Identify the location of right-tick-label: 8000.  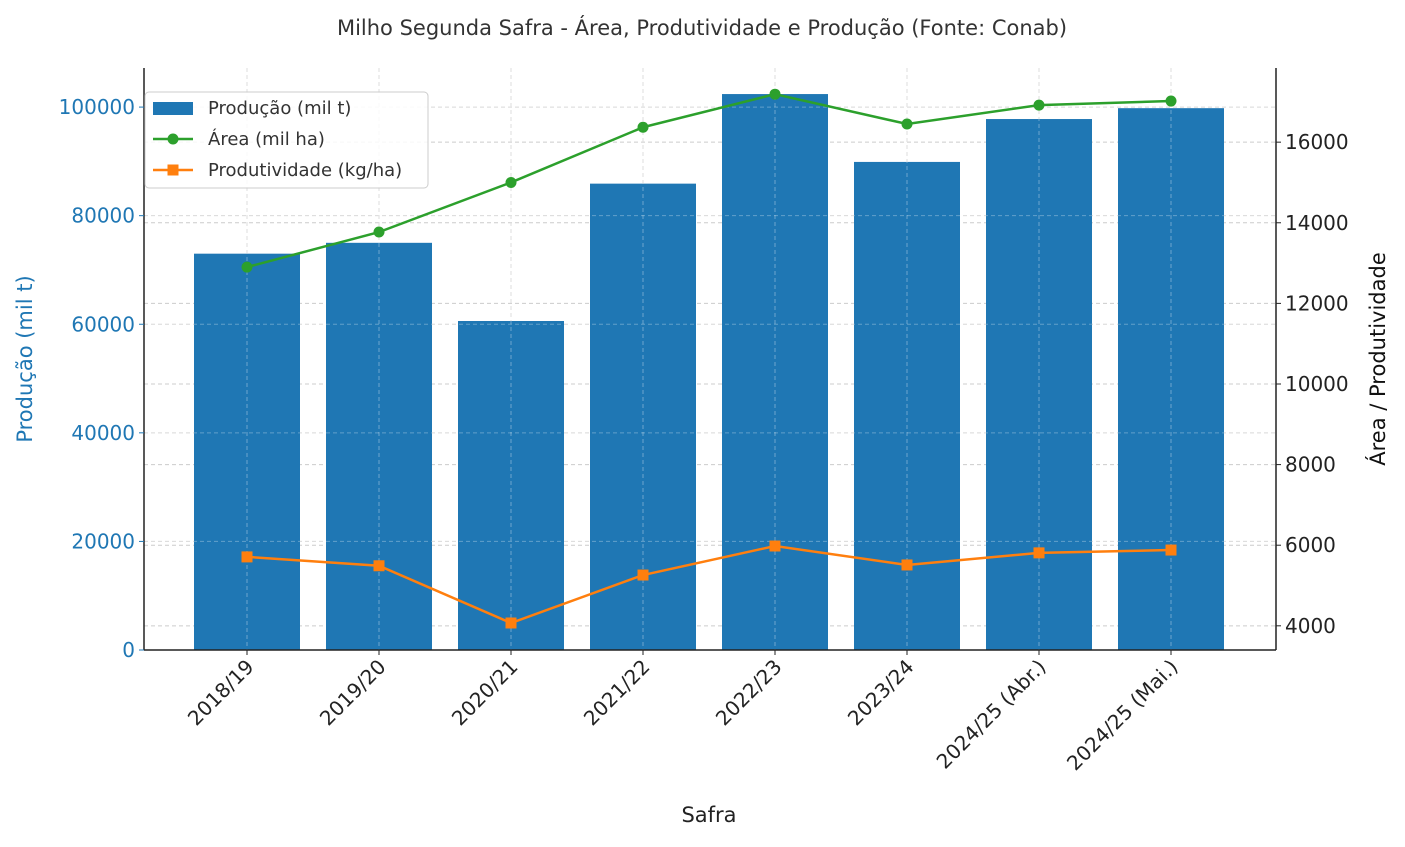
(1310, 465).